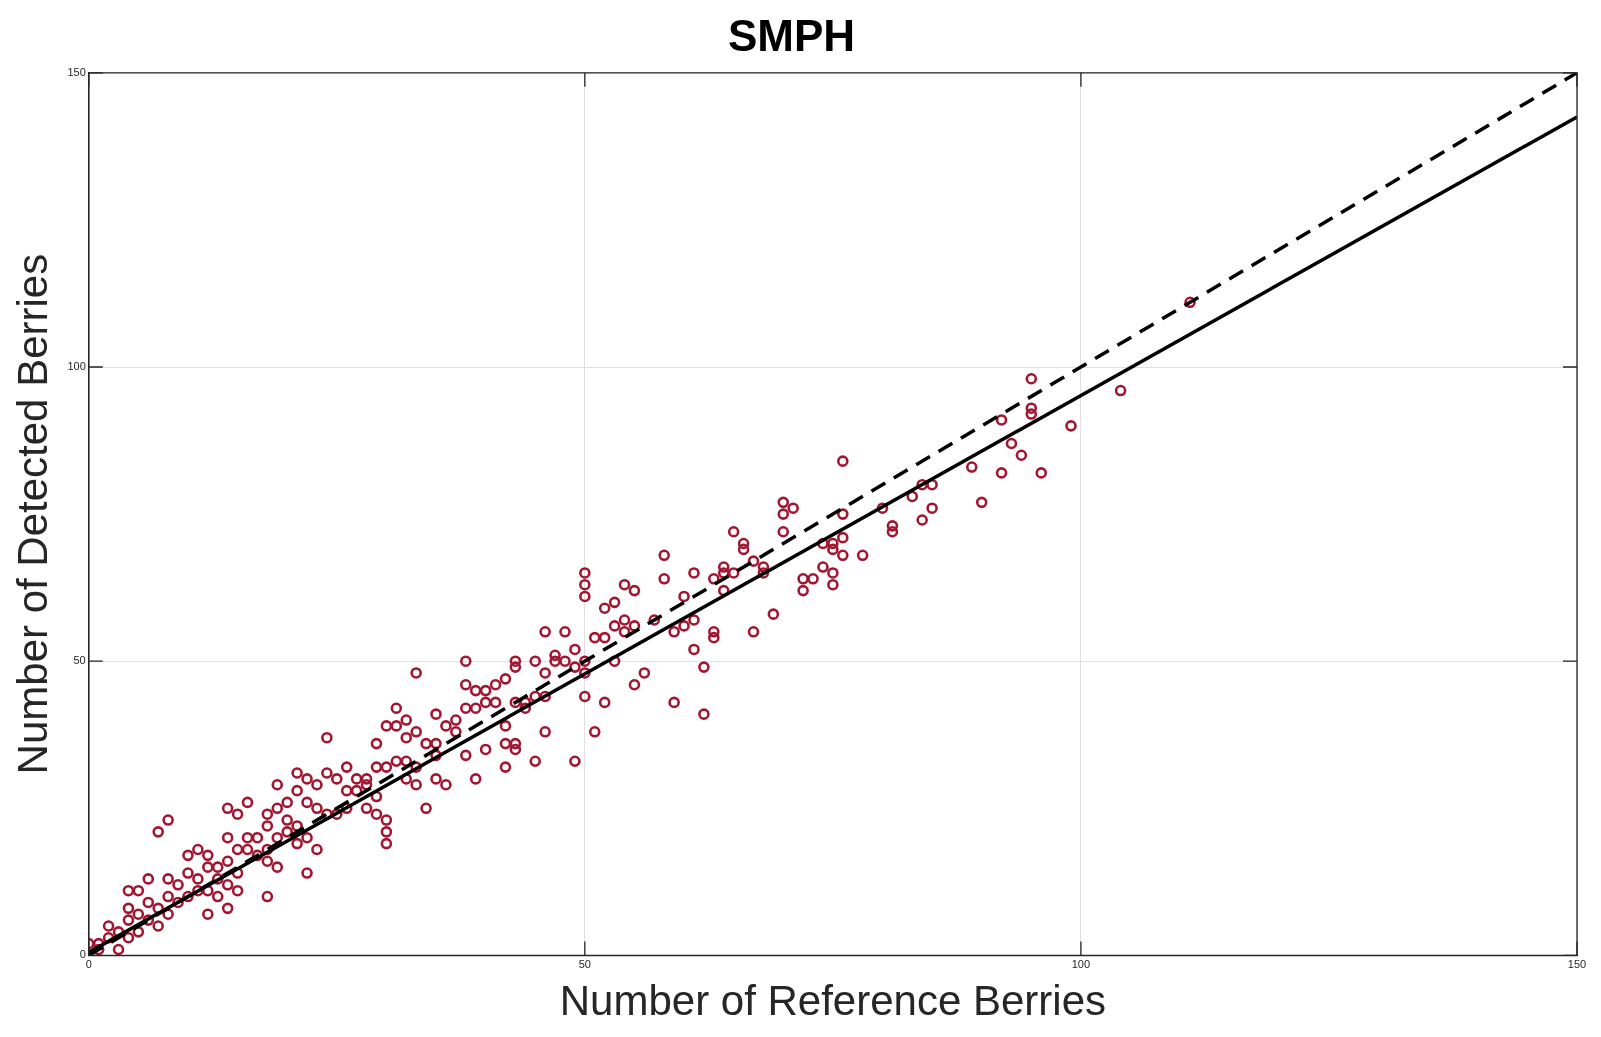  Describe the element at coordinates (76, 71) in the screenshot. I see `y-tick-label: 150` at that location.